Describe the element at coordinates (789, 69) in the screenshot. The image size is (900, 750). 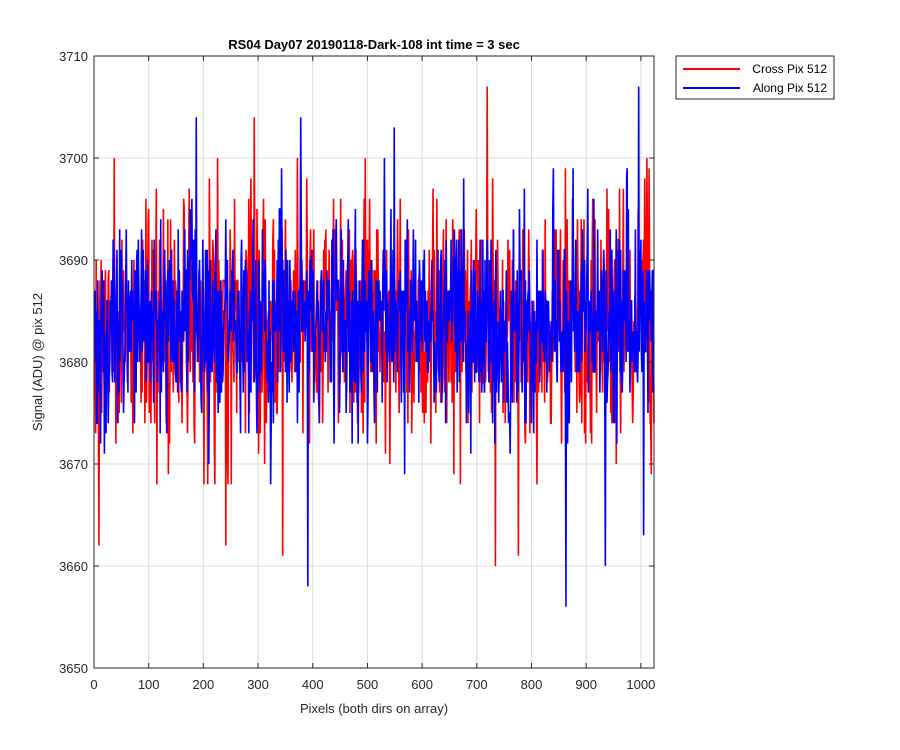
I see `legend-label-cross: Cross Pix 512` at that location.